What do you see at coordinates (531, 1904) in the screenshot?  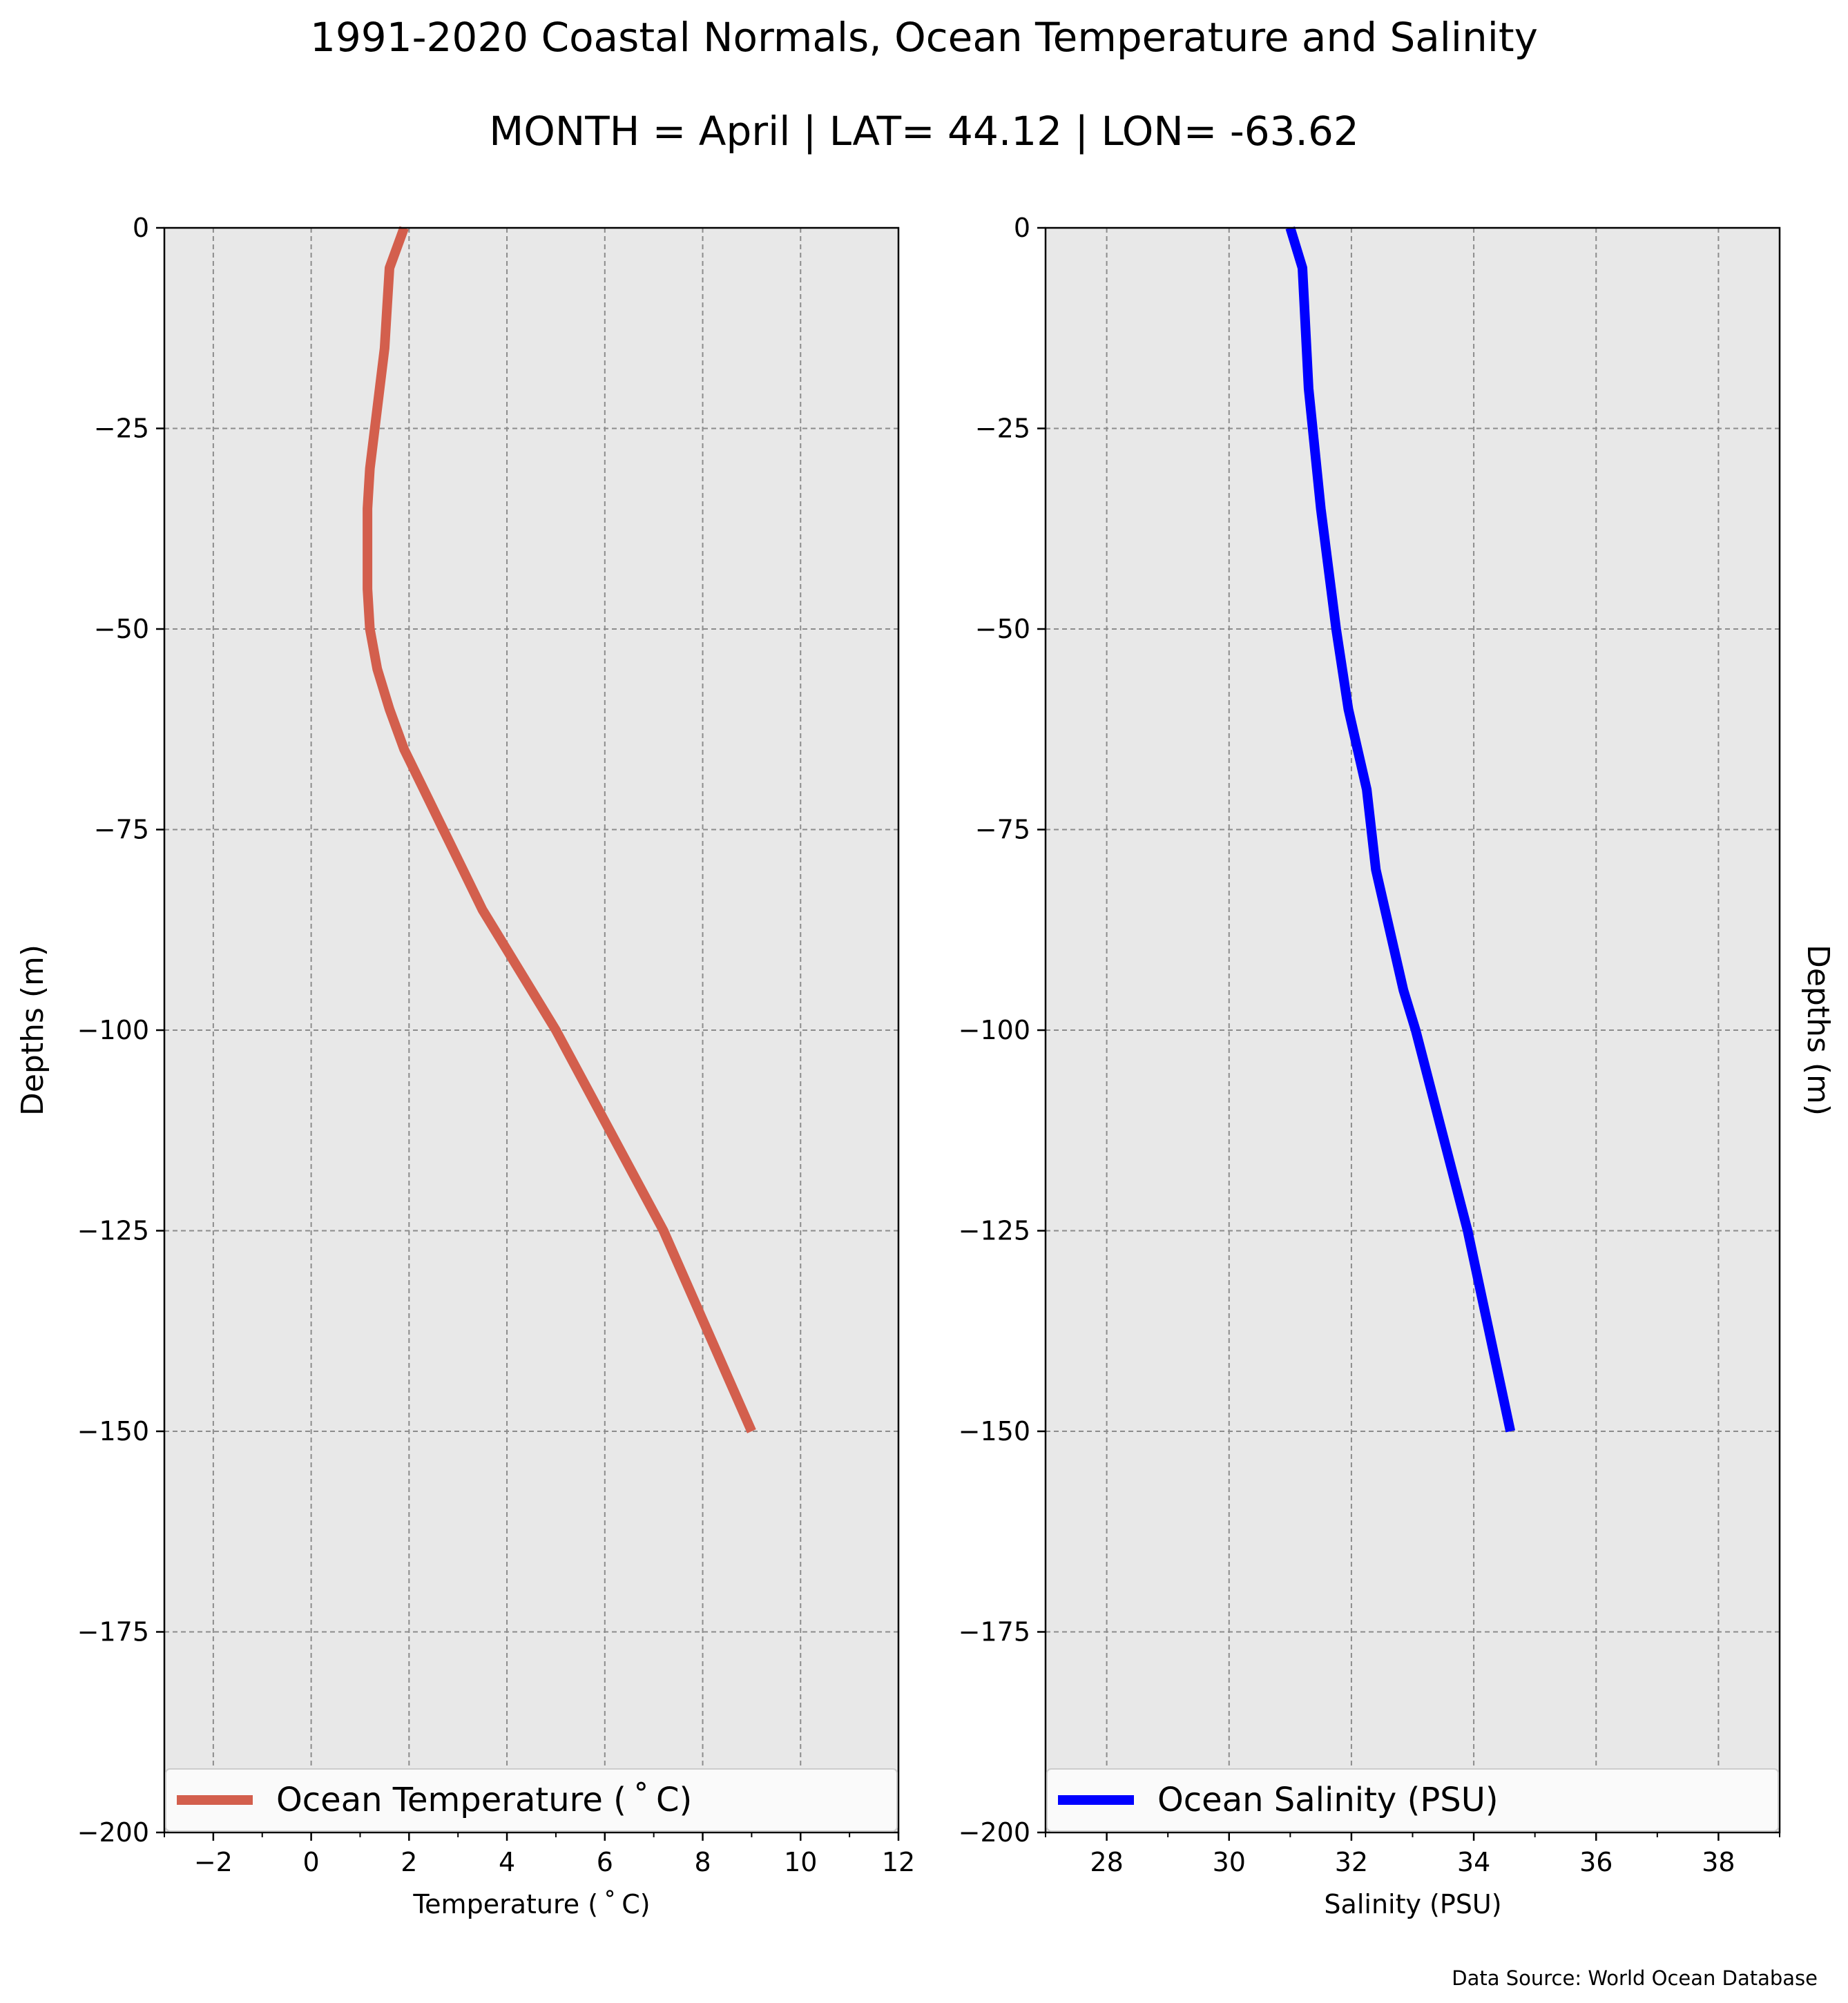 I see `temperature-x-axis-label: Temperature ( ˚ C)` at bounding box center [531, 1904].